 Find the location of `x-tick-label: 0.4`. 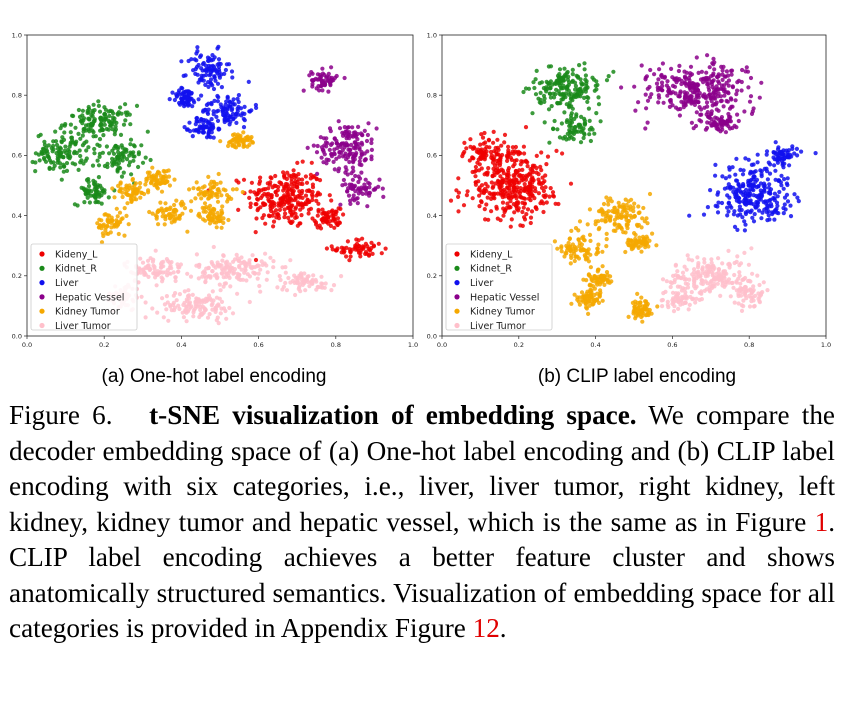

x-tick-label: 0.4 is located at coordinates (595, 345).